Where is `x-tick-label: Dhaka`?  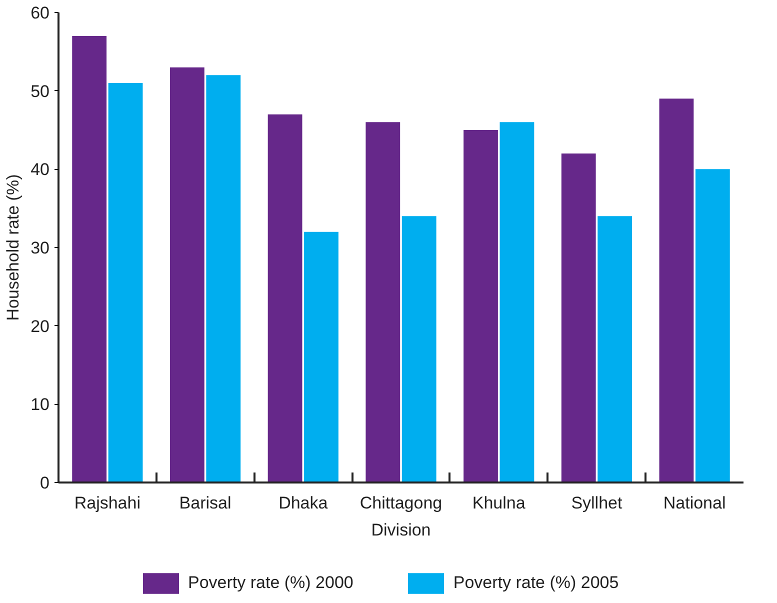 x-tick-label: Dhaka is located at coordinates (303, 503).